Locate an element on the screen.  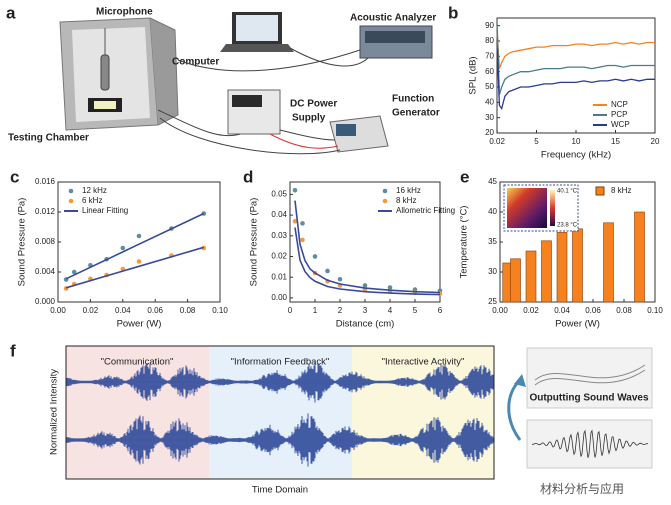
plot-frame is located at coordinates (576, 75).